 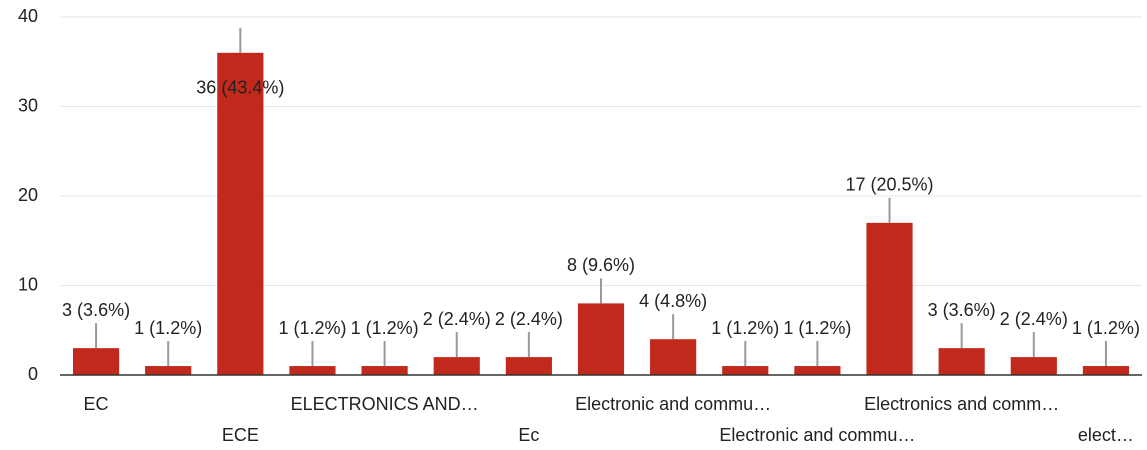 I want to click on y-tick-label: 0, so click(x=33, y=374).